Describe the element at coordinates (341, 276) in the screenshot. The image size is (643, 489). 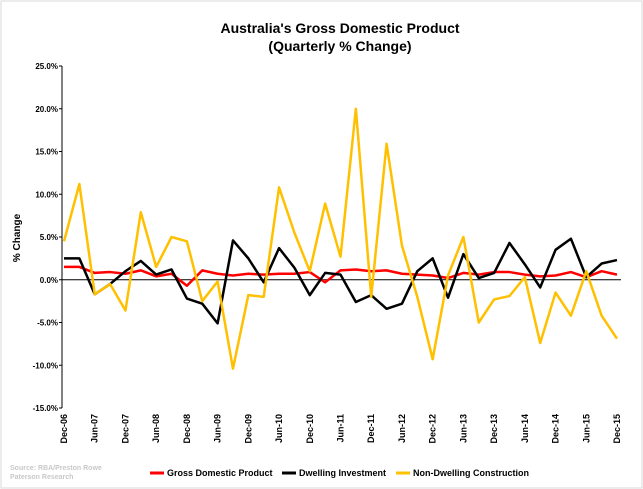
I see `series-line` at that location.